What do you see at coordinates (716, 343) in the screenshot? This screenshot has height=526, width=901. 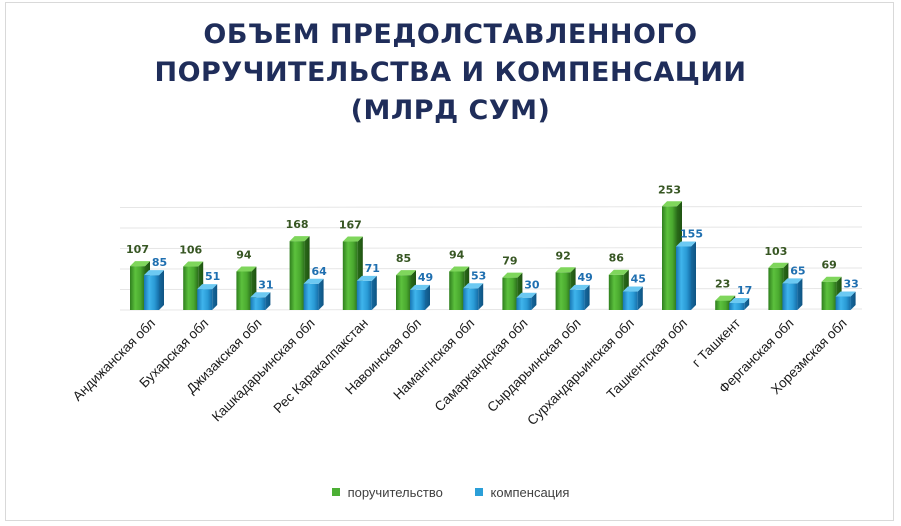 I see `category-label: г Ташкент` at bounding box center [716, 343].